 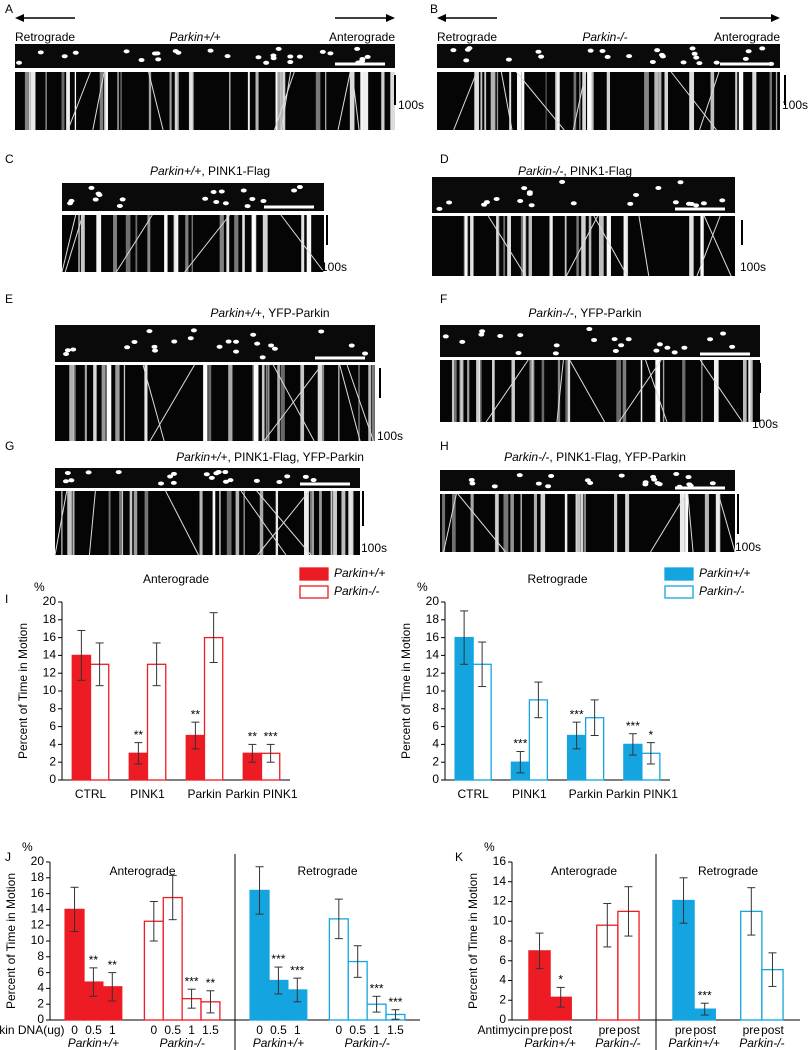 What do you see at coordinates (617, 1043) in the screenshot?
I see `group-label: Parkin-/-` at bounding box center [617, 1043].